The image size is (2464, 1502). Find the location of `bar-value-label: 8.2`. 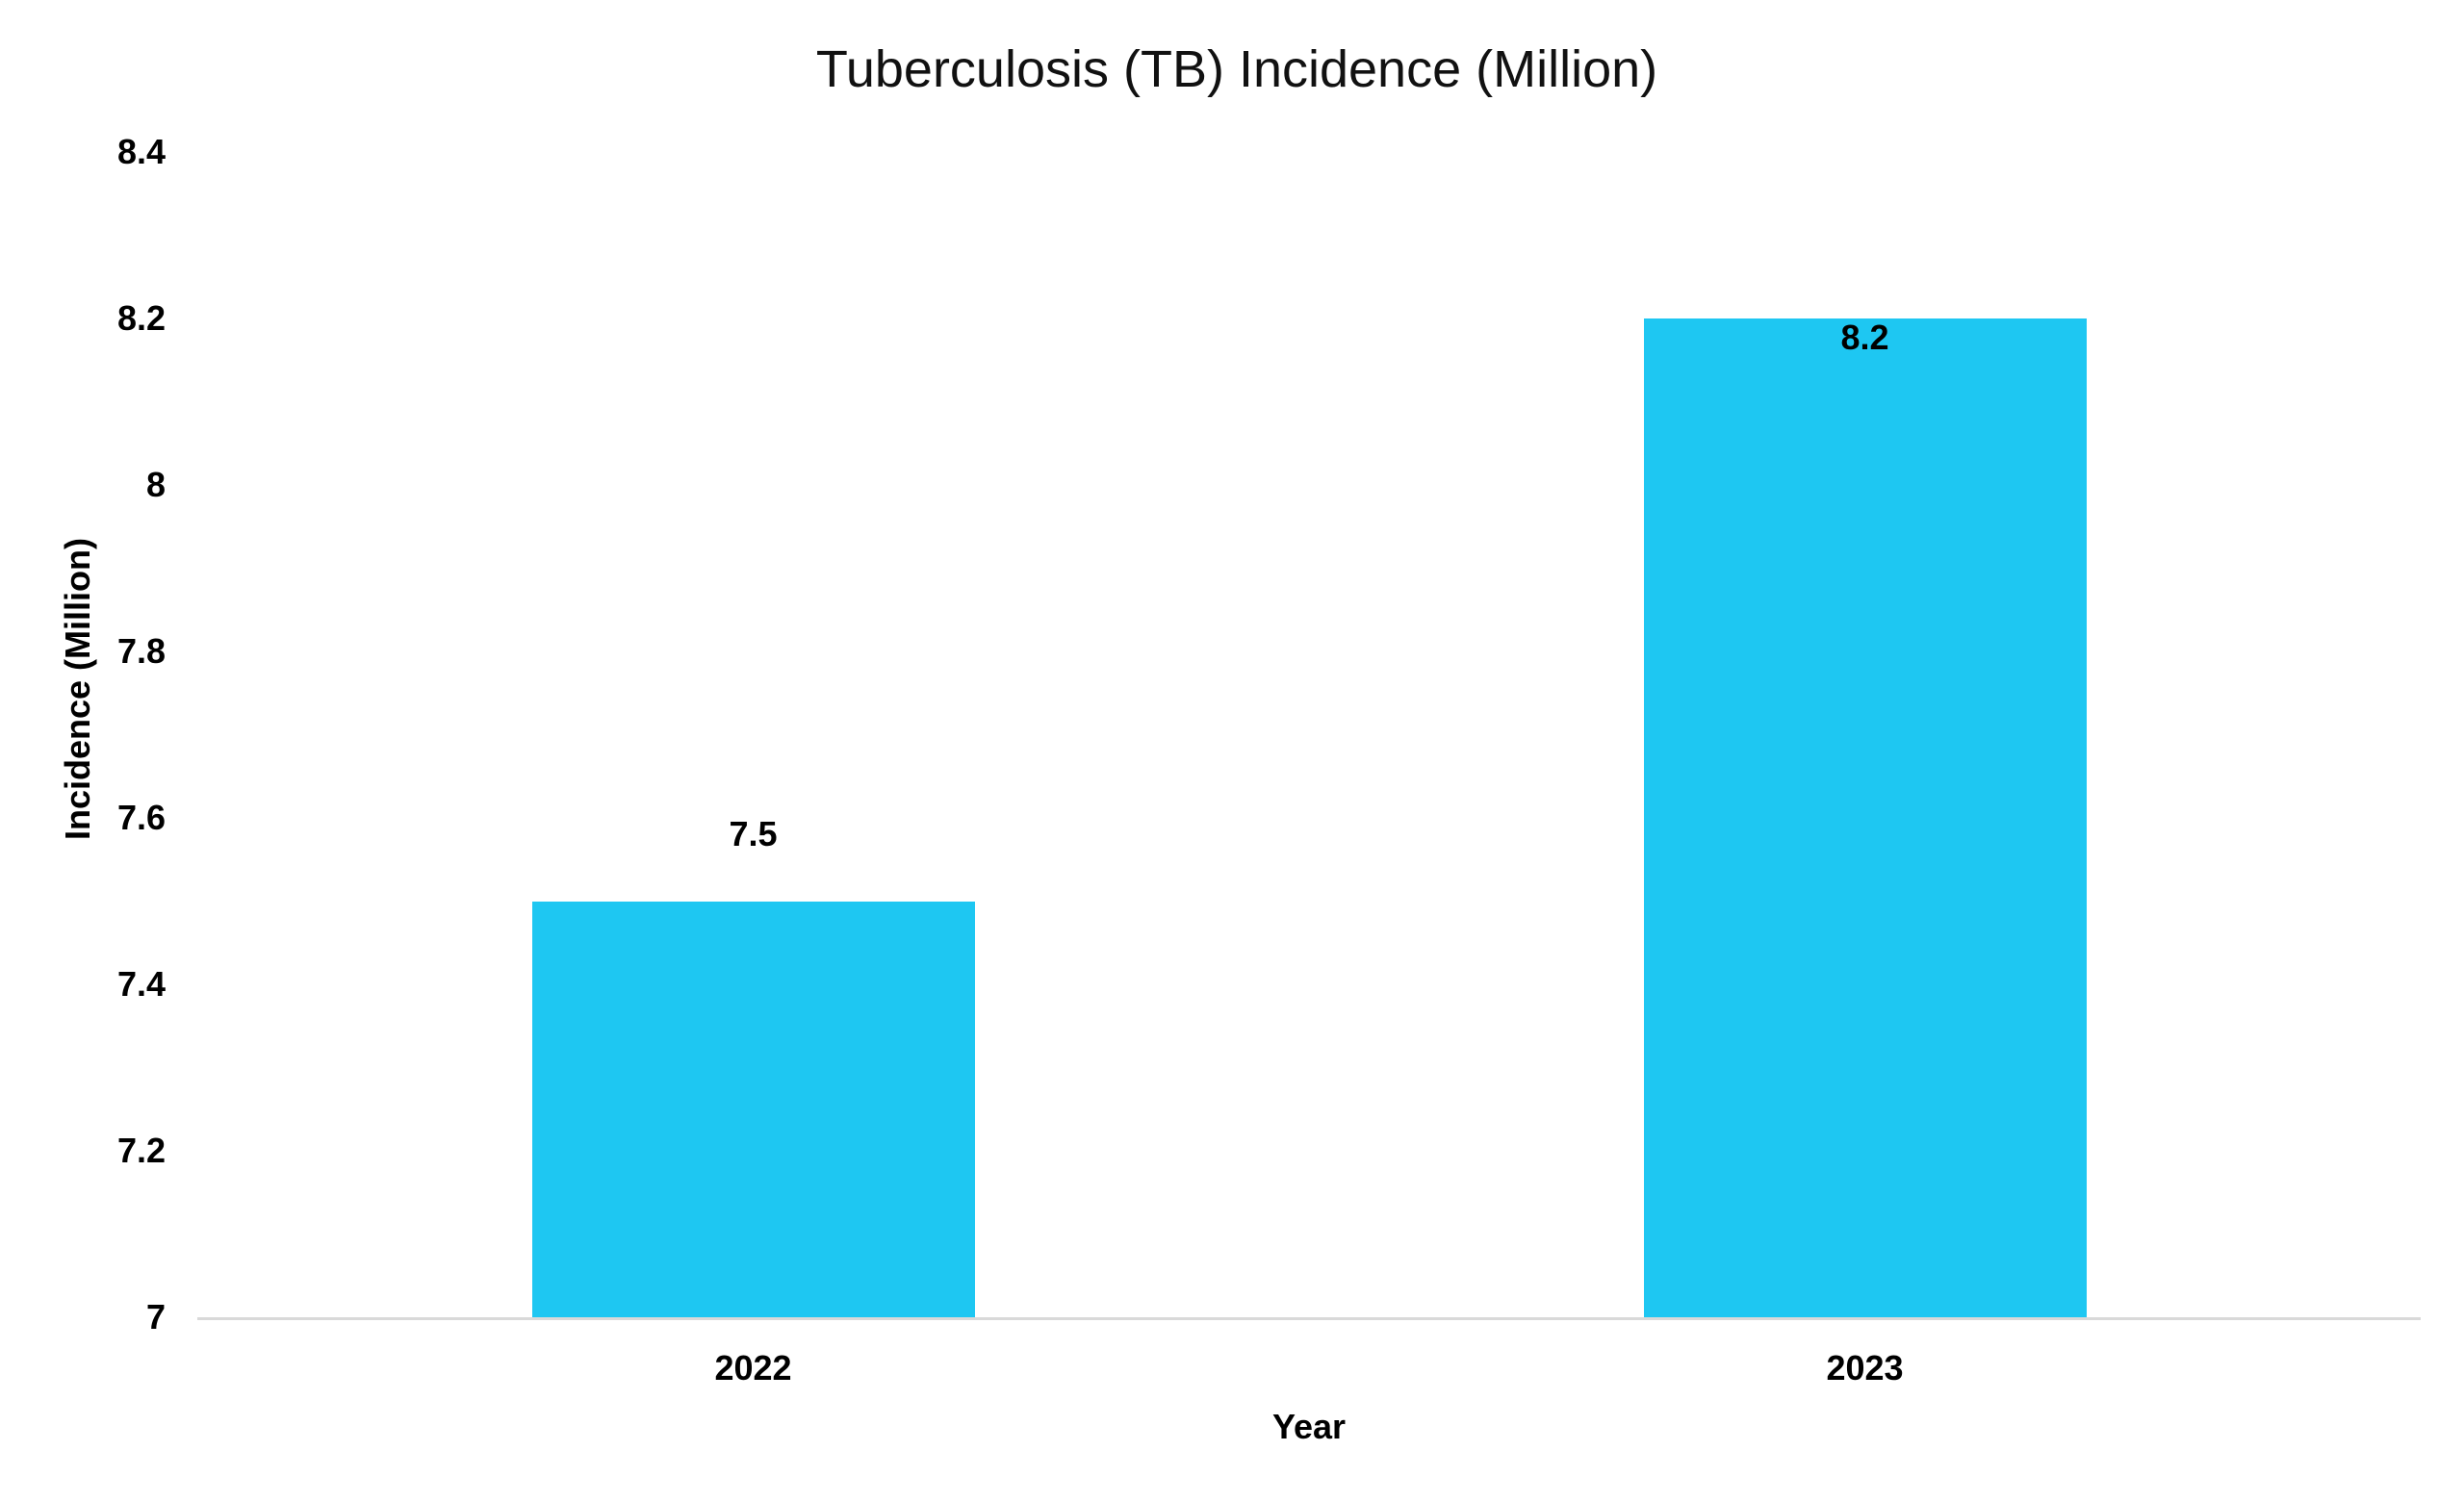

bar-value-label: 8.2 is located at coordinates (1864, 338).